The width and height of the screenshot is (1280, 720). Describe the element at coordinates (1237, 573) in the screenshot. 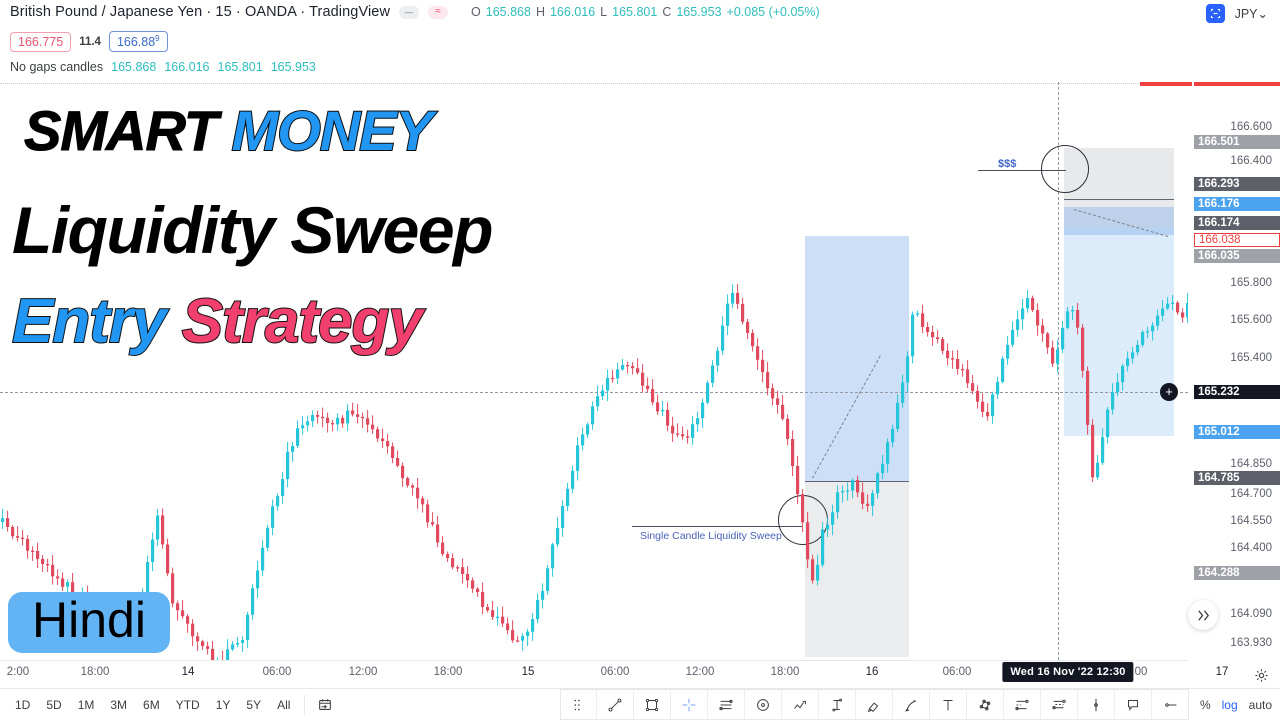

I see `price-axis-label: 164.288` at that location.